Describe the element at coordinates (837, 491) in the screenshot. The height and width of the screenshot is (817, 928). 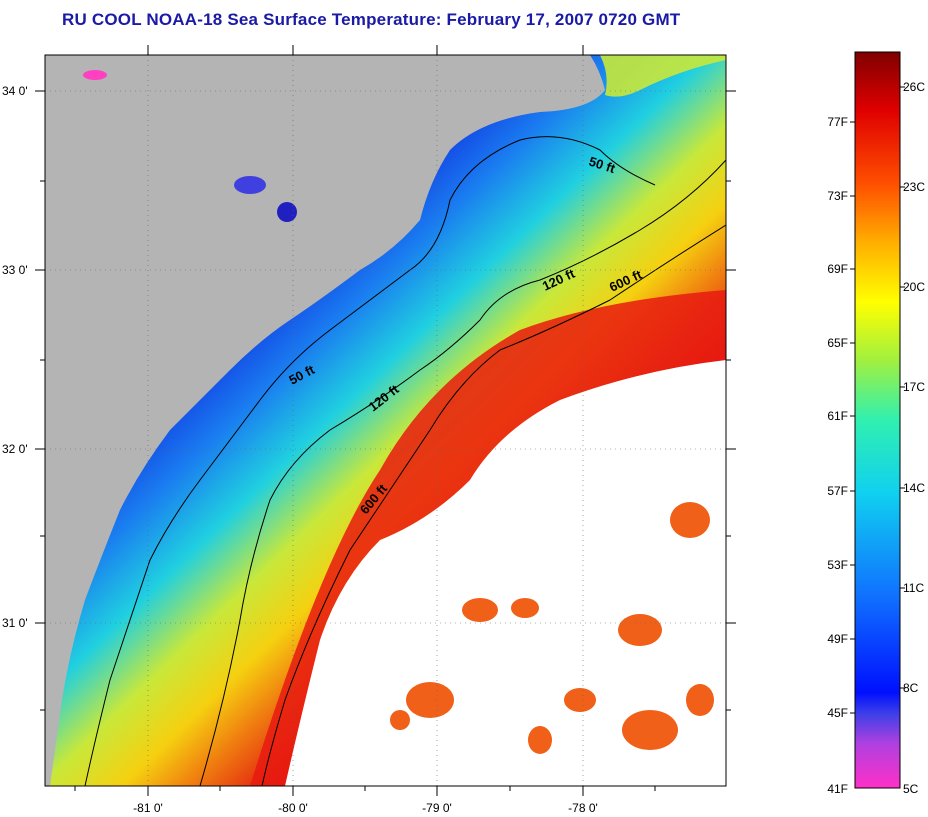
I see `colorbar-f-57: 57F` at that location.